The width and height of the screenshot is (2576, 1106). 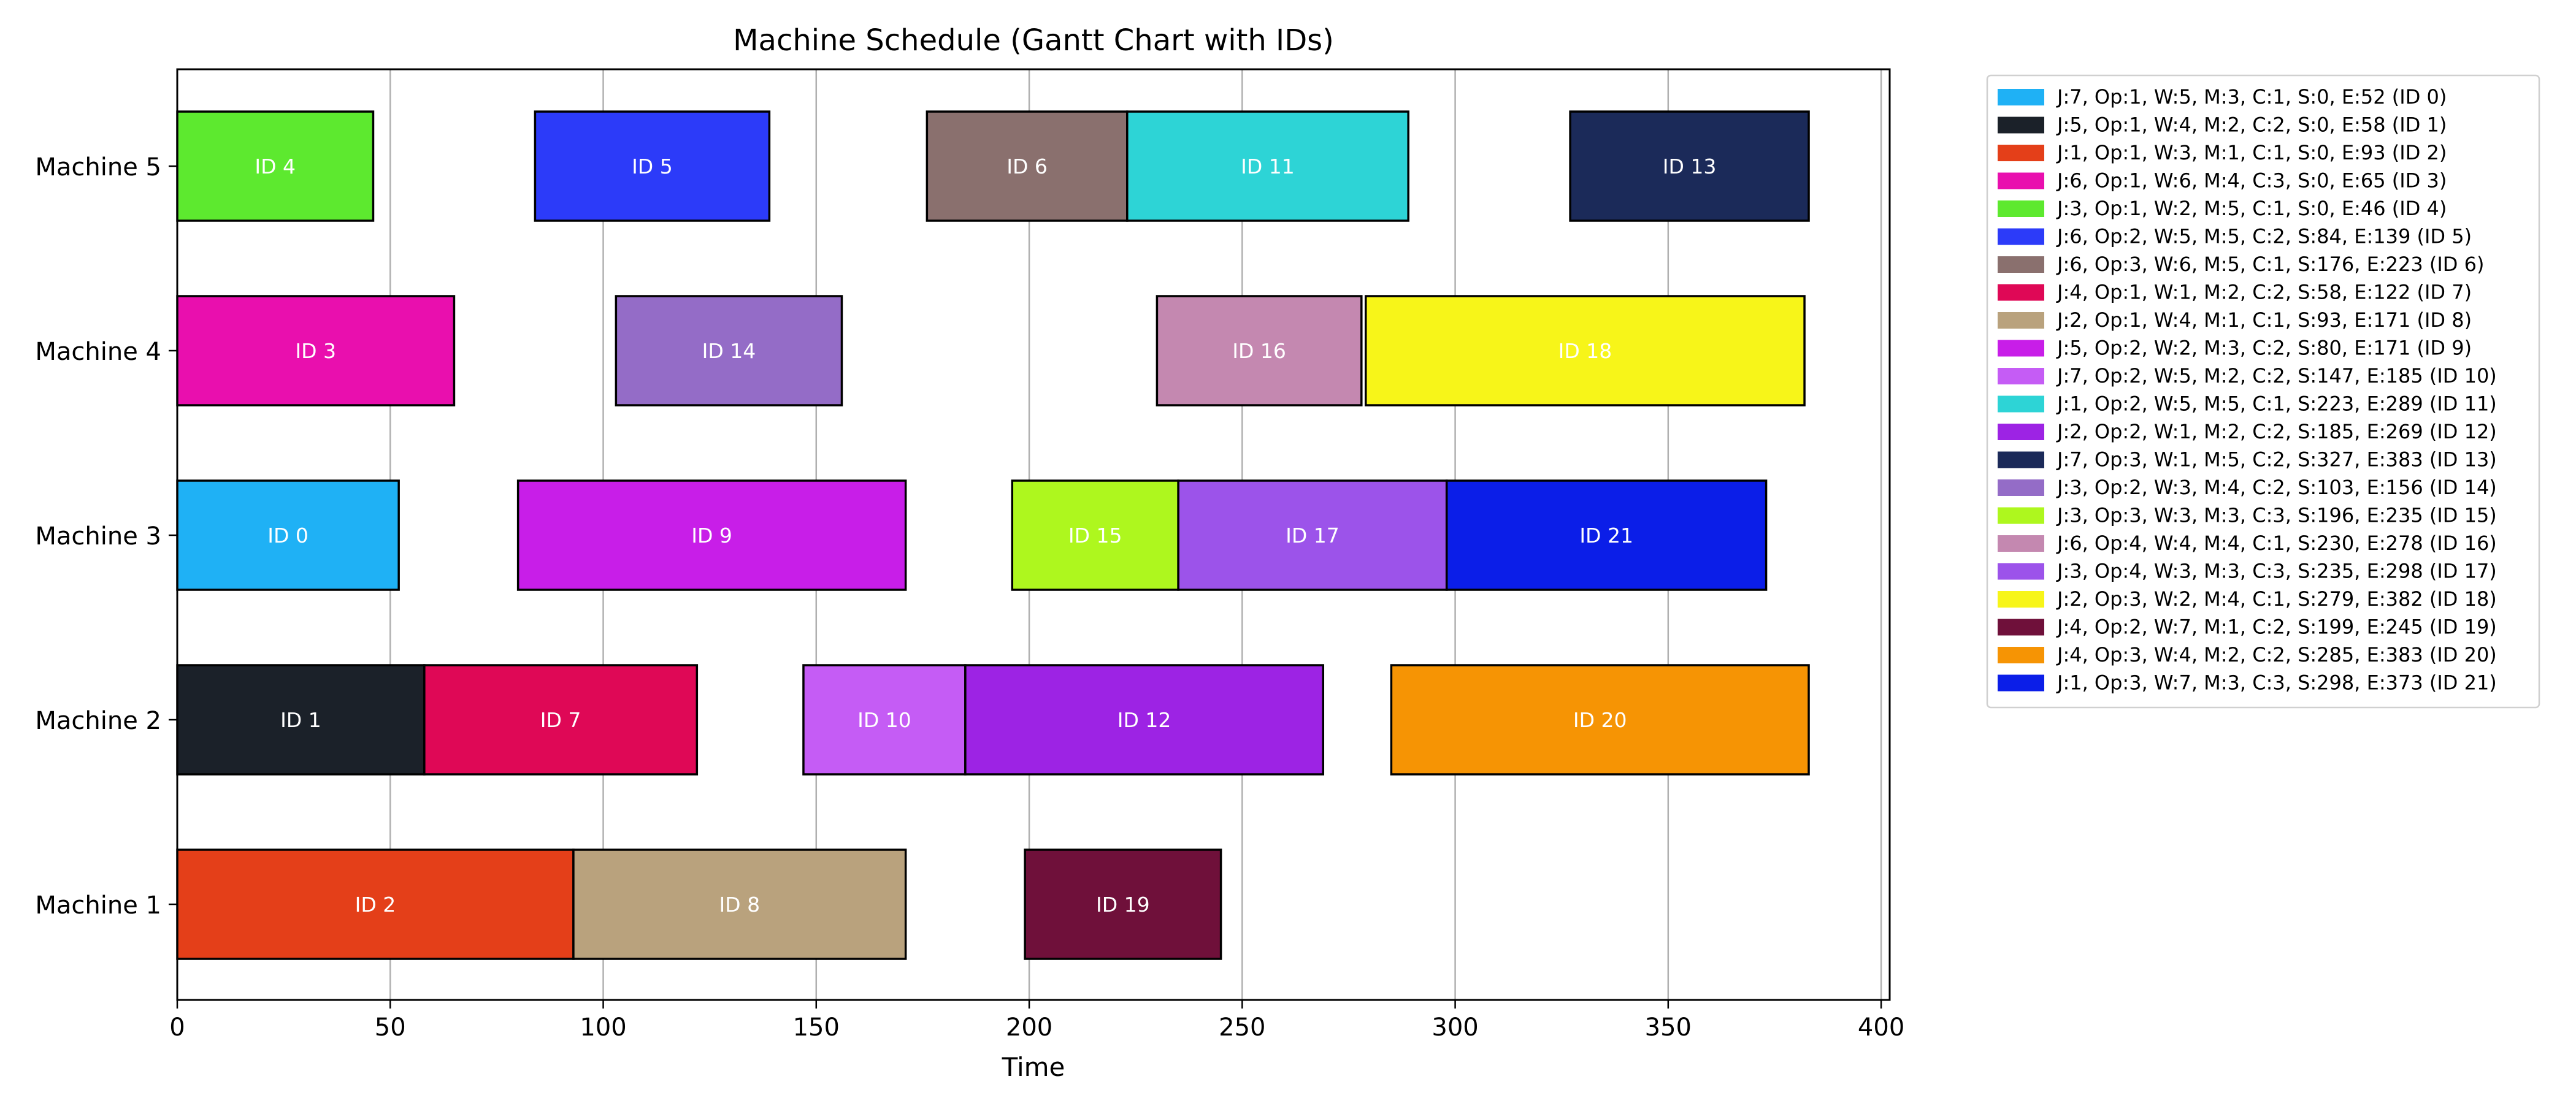 I want to click on task-label: ID 2, so click(x=375, y=905).